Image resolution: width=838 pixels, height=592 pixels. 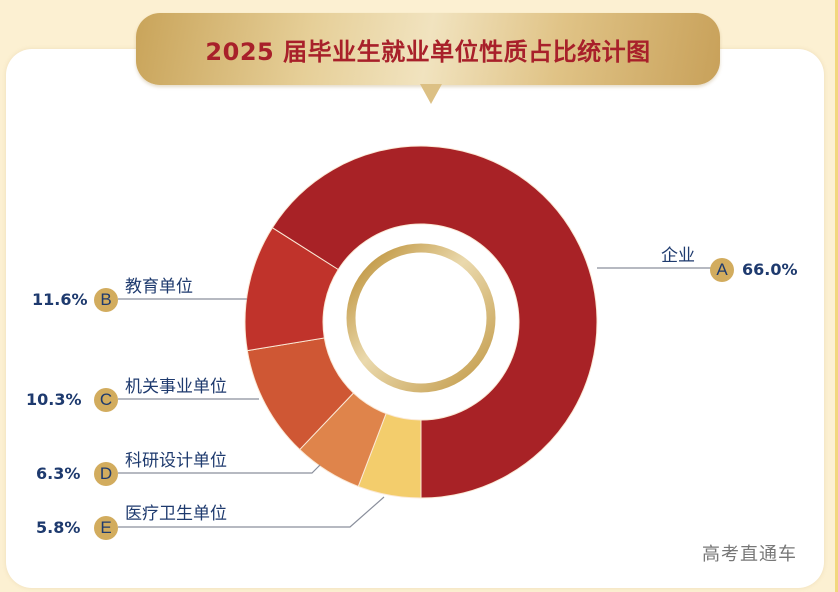 I want to click on right-border, so click(x=836, y=296).